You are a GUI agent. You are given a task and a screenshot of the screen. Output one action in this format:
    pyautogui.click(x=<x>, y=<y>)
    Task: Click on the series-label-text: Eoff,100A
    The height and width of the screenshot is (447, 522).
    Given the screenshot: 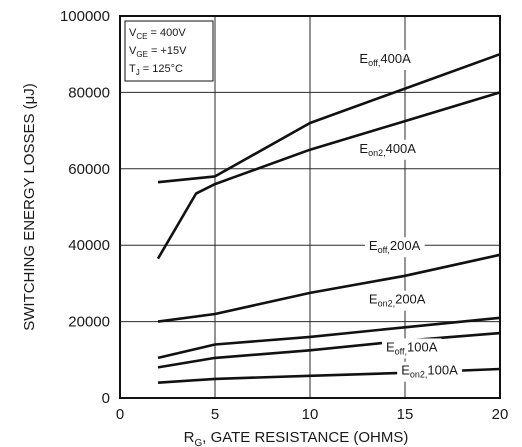 What is the action you would take?
    pyautogui.click(x=412, y=347)
    